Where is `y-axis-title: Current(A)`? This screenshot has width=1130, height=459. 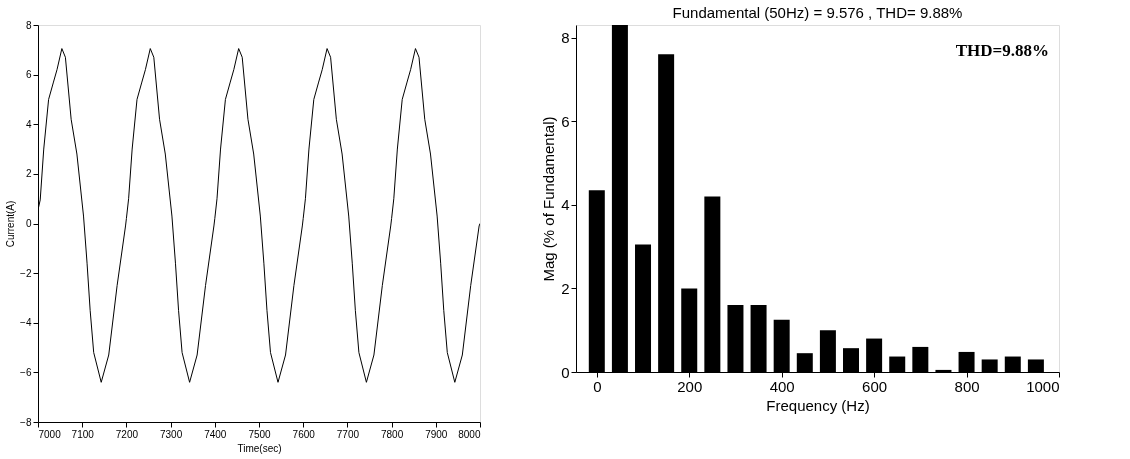 y-axis-title: Current(A) is located at coordinates (11, 224).